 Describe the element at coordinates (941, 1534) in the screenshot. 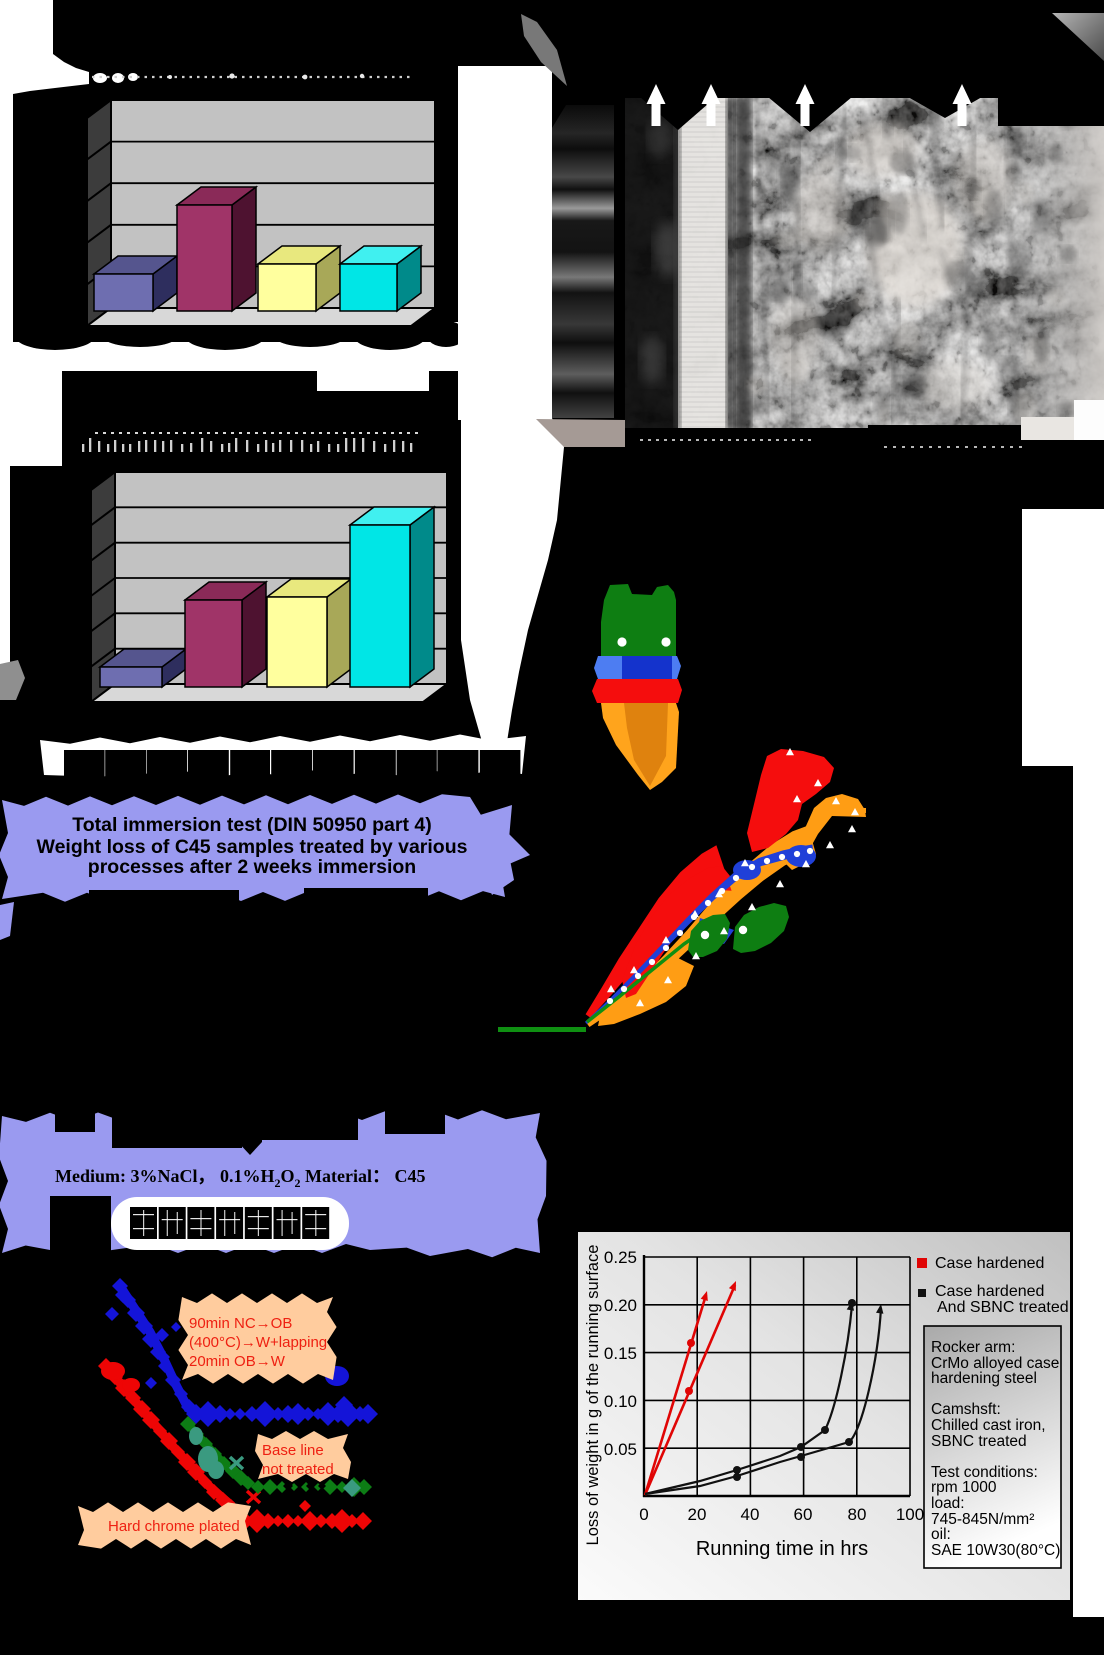

I see `svg-text: oil:` at that location.